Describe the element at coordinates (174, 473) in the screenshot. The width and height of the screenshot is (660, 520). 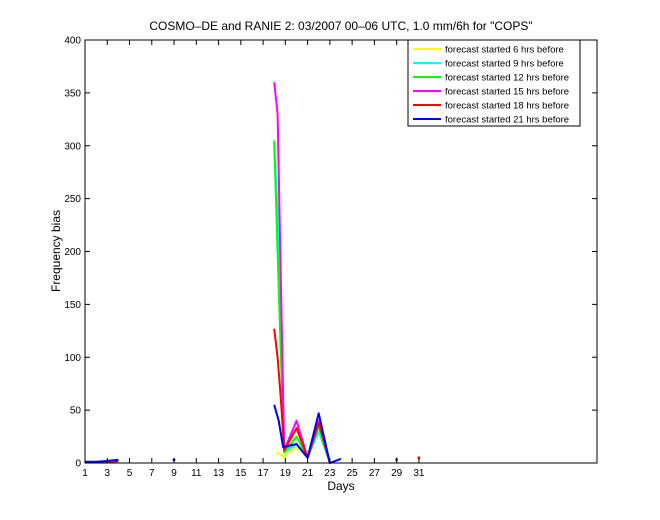
I see `x-tick-label: 9` at that location.